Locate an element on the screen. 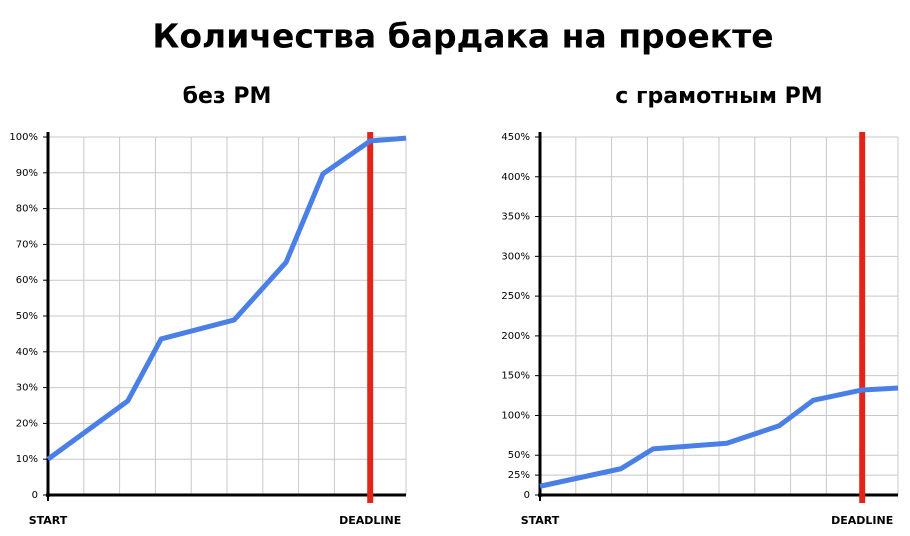  y-tick-label: 350% is located at coordinates (515, 217).